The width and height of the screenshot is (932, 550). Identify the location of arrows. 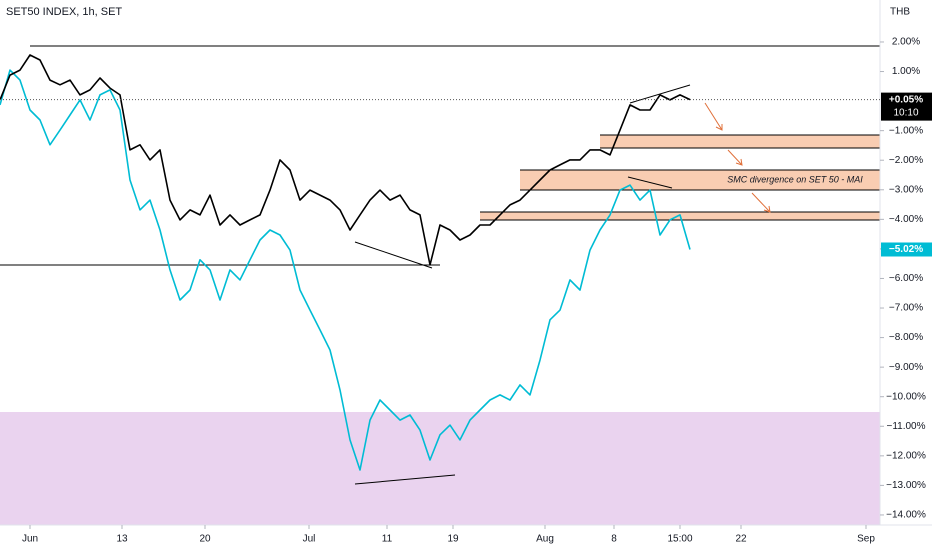
(737, 157).